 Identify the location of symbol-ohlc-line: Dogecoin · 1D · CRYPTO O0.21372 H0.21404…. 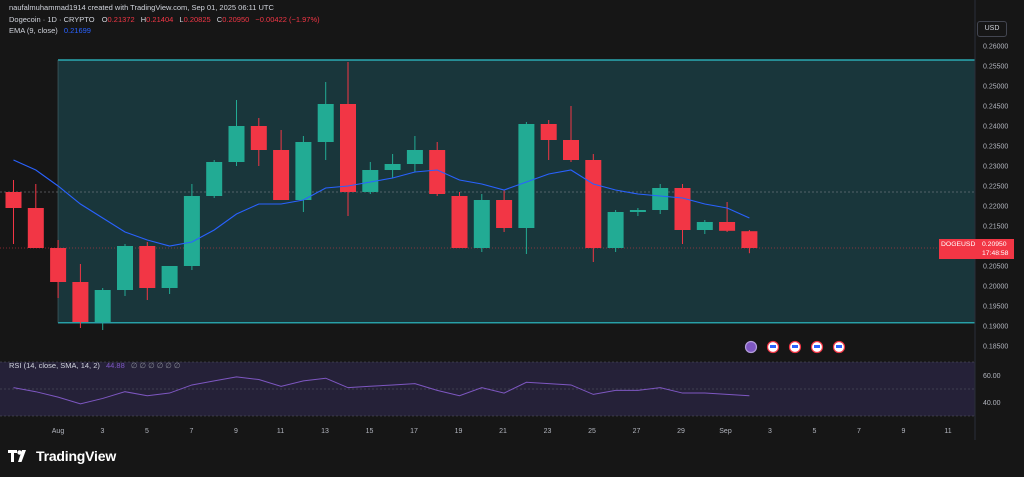
(164, 19).